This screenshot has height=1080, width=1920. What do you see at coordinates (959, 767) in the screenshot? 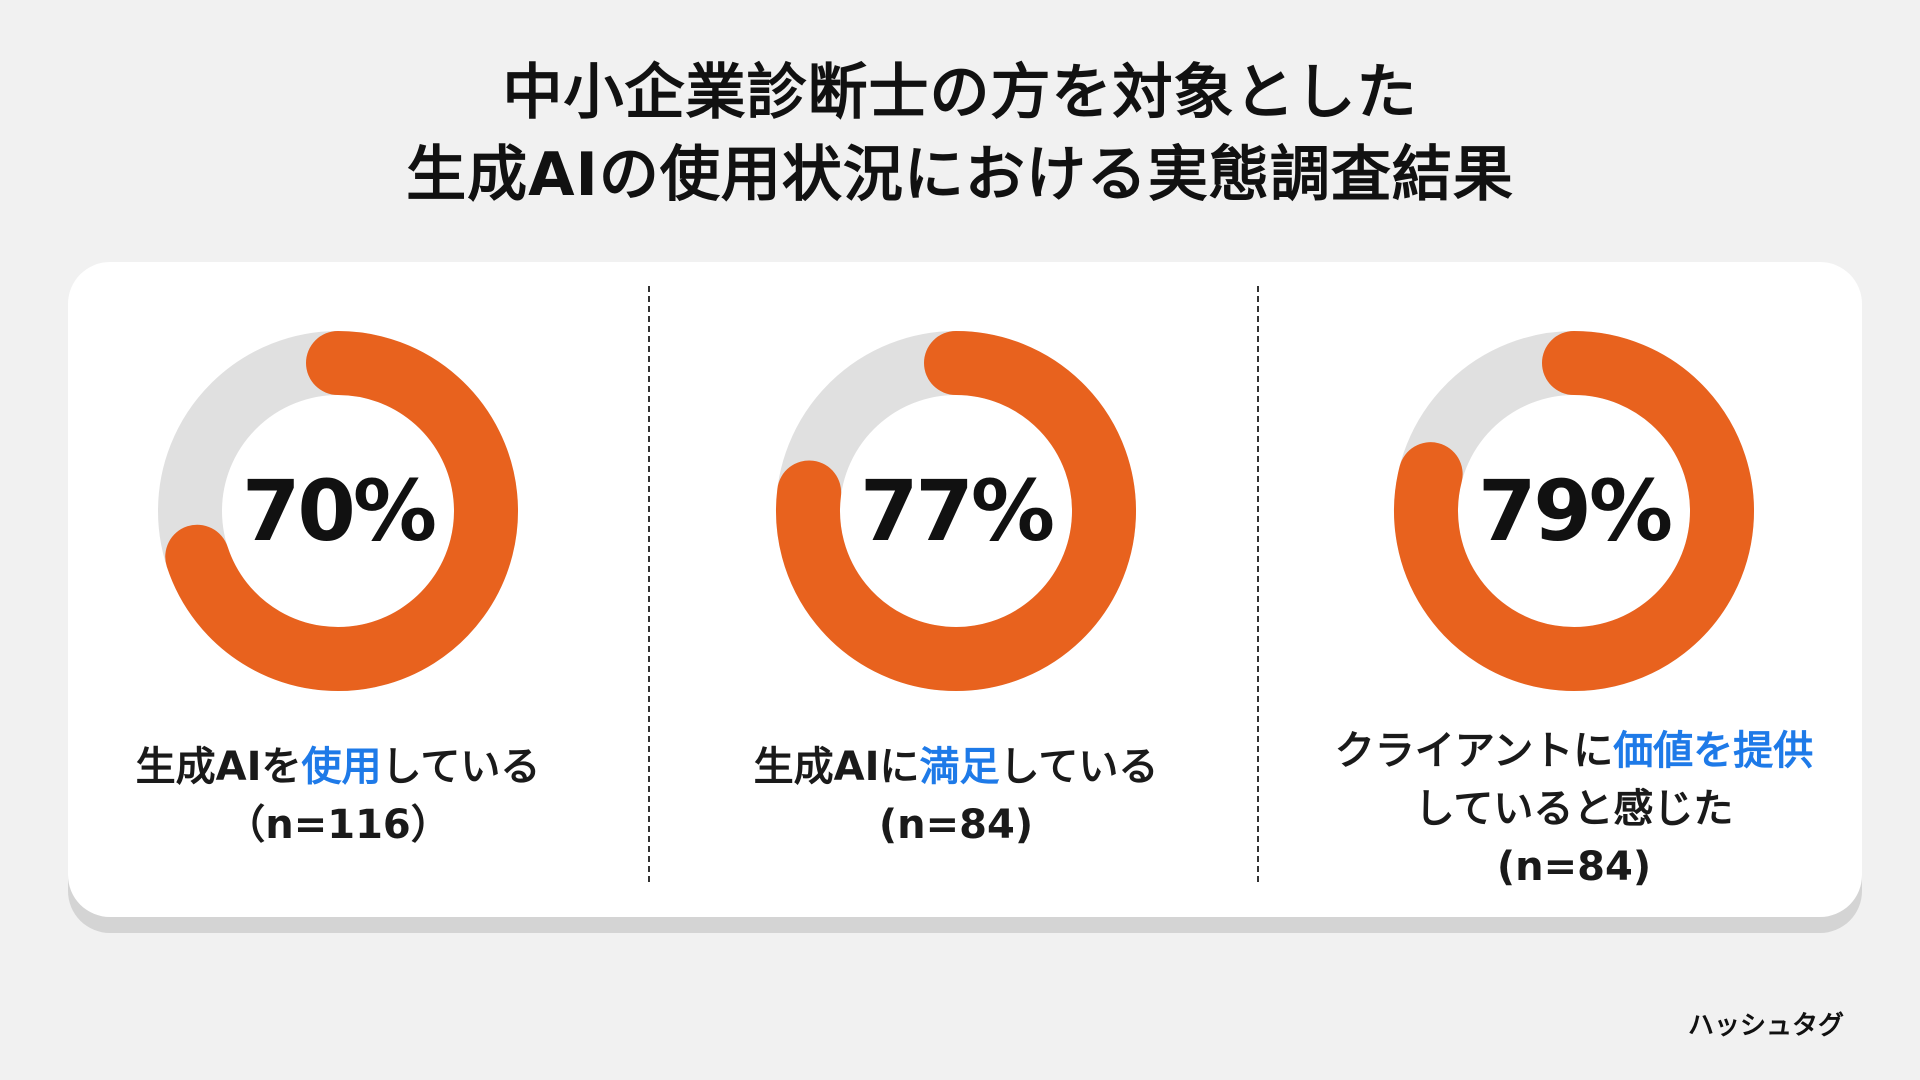
I see `label-highlight: 満足` at bounding box center [959, 767].